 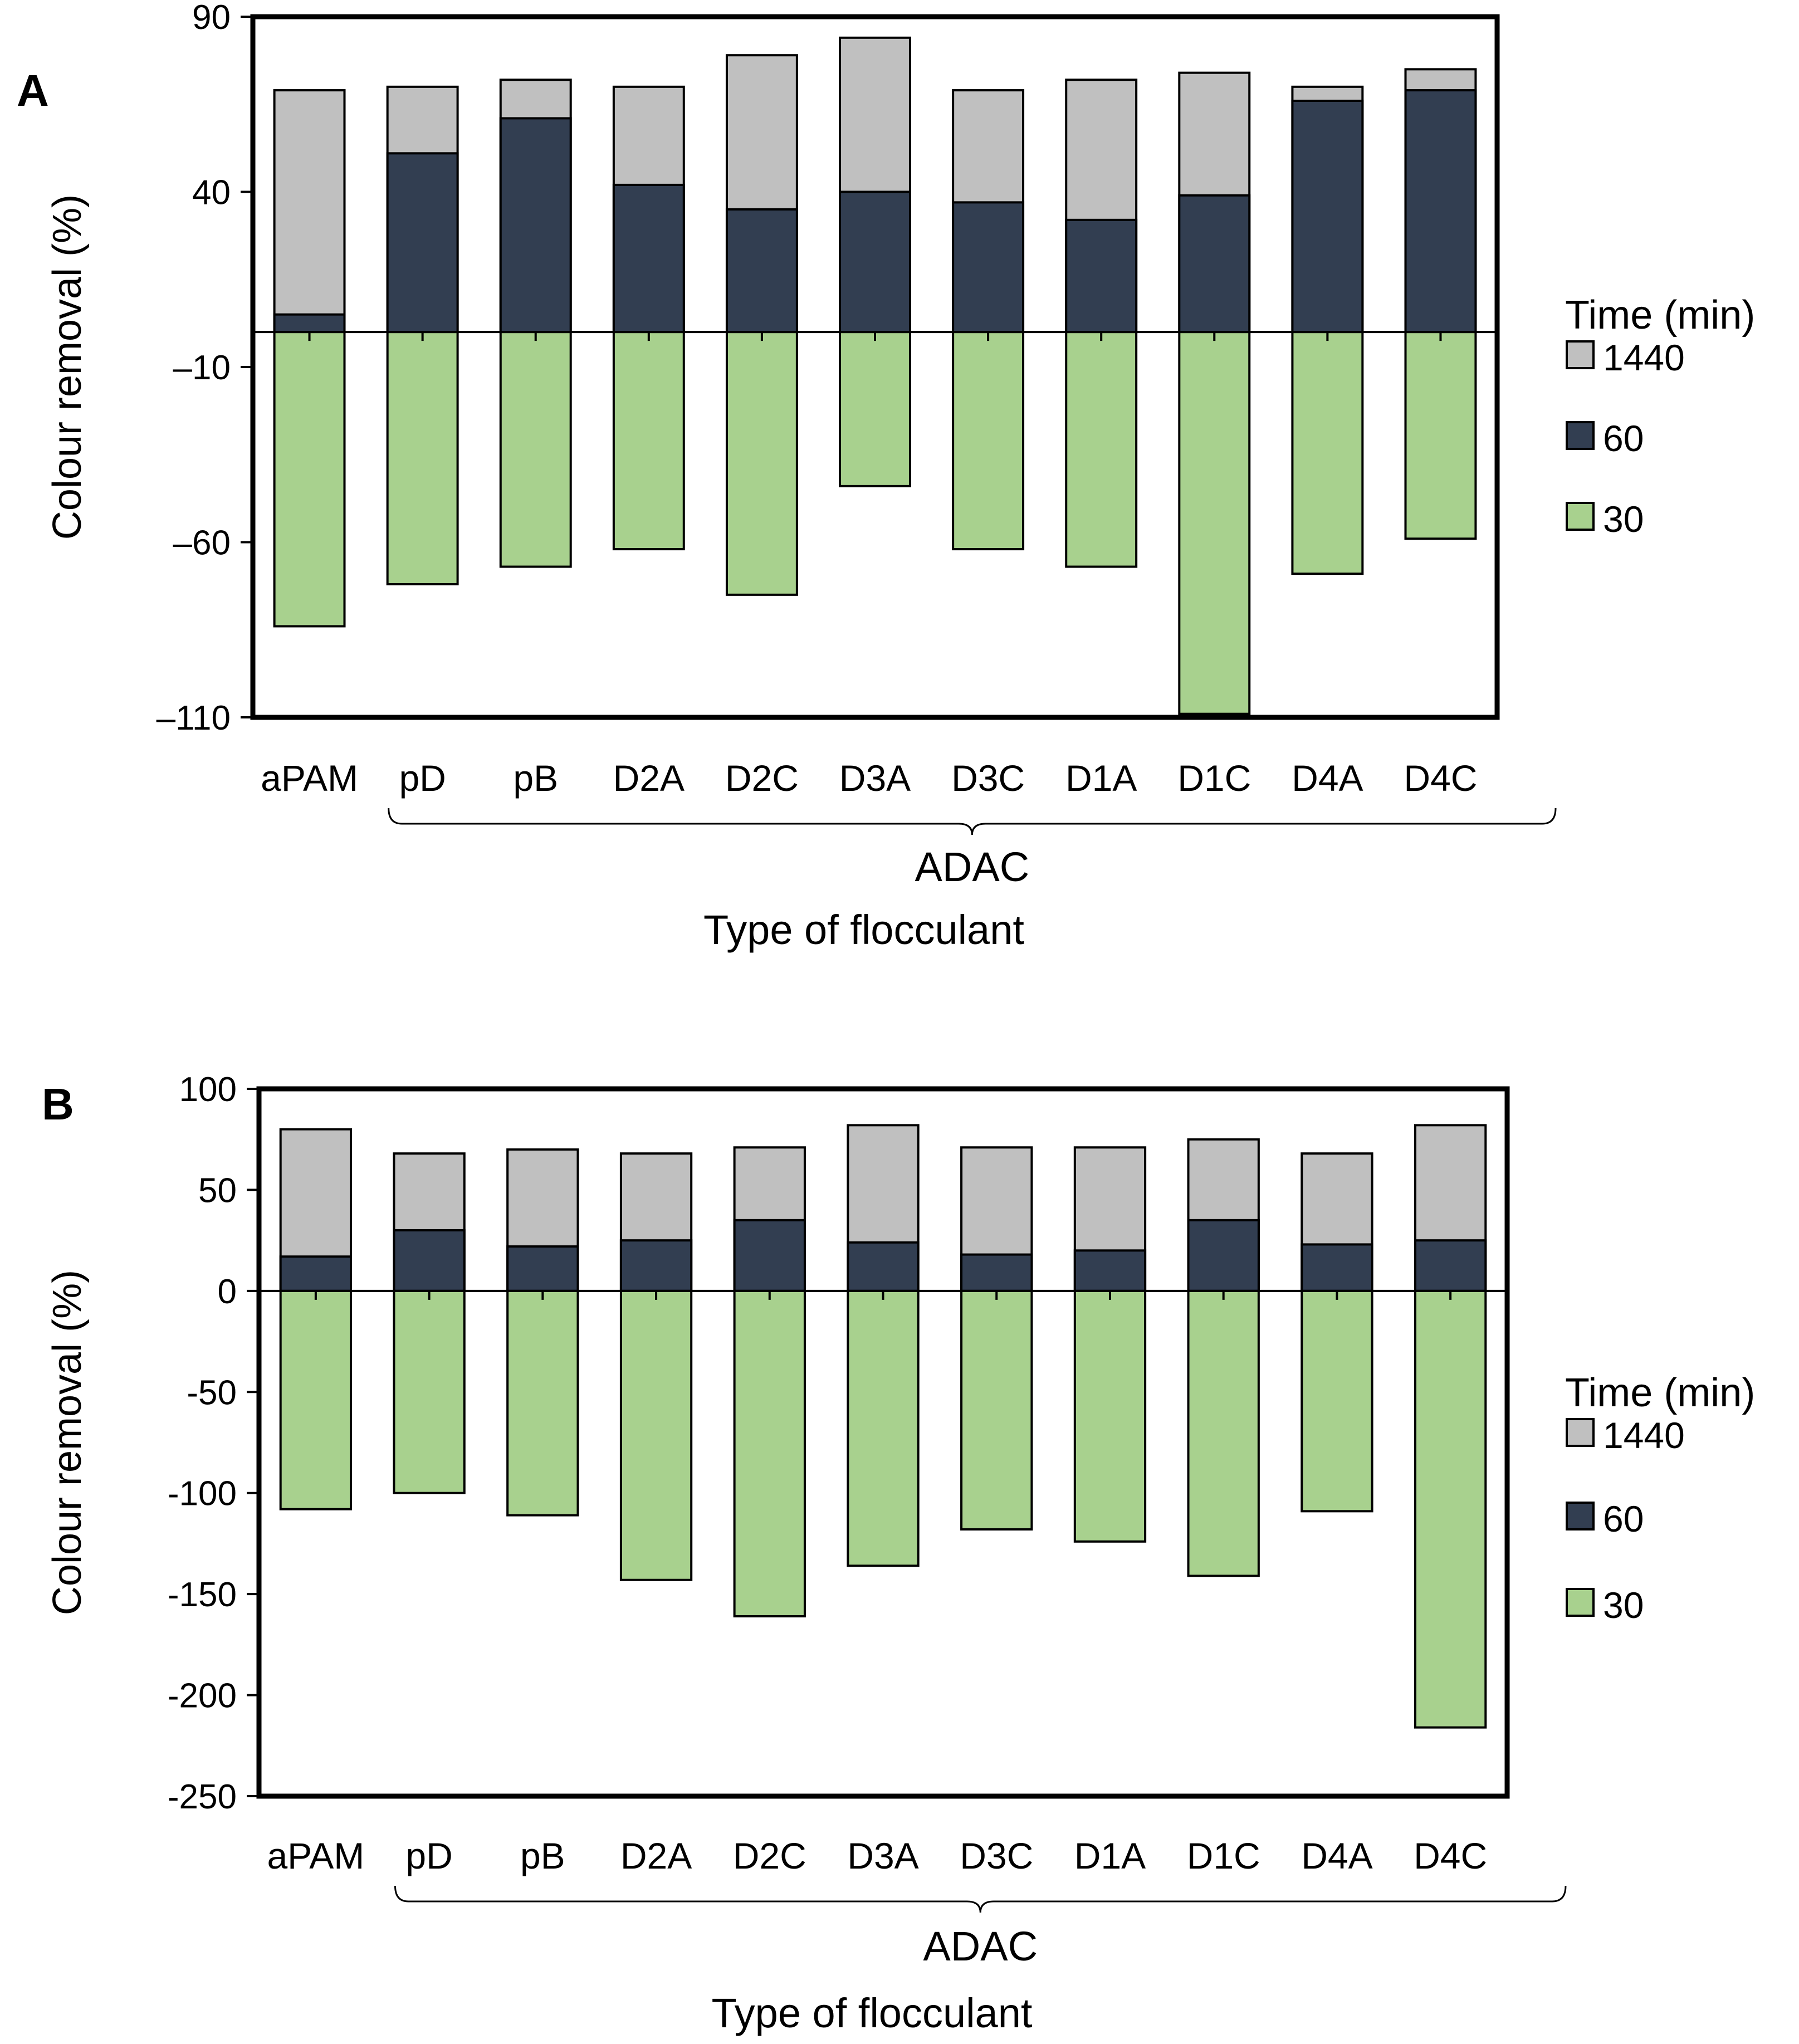 I want to click on bar-30-D1A, so click(x=1101, y=449).